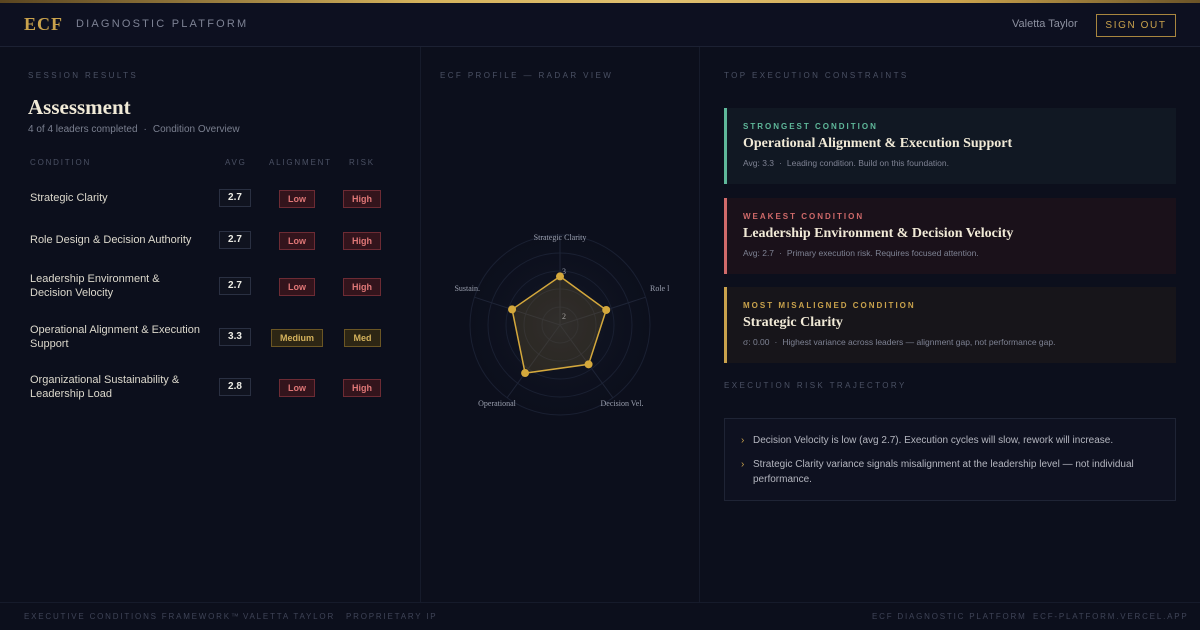 The height and width of the screenshot is (630, 1200). What do you see at coordinates (600, 1) in the screenshot?
I see `top-accent-line` at bounding box center [600, 1].